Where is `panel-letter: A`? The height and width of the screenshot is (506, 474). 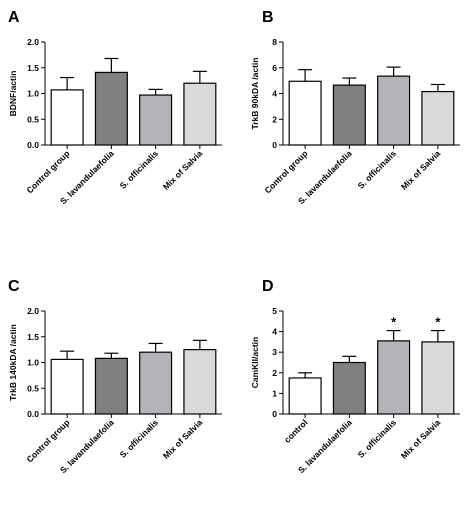 panel-letter: A is located at coordinates (14, 17).